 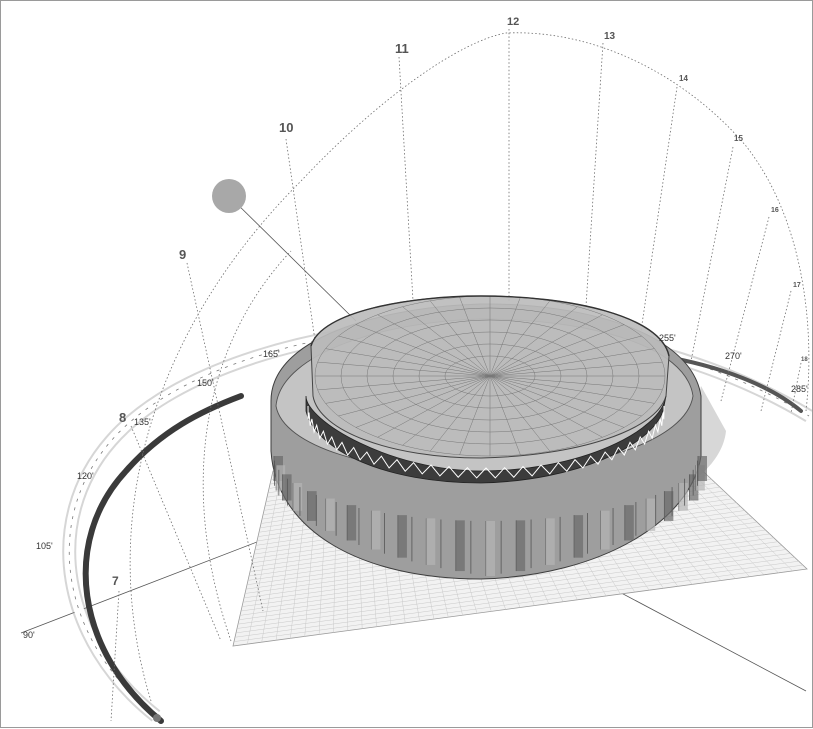 What do you see at coordinates (804, 360) in the screenshot?
I see `hour-label-18: 18` at bounding box center [804, 360].